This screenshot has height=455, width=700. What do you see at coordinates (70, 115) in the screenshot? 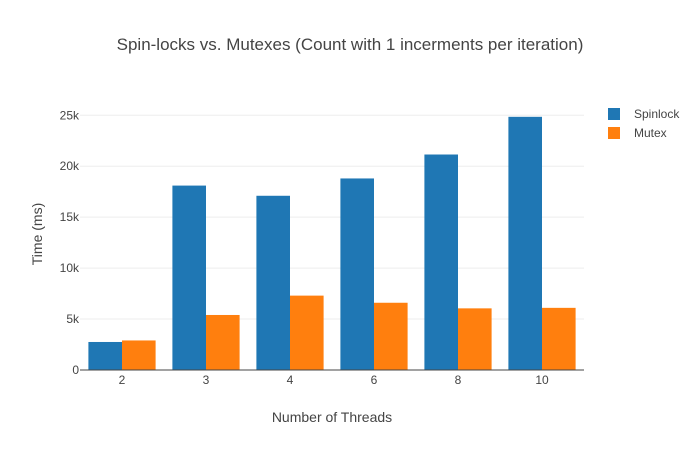
I see `y-tick-label: 25k` at bounding box center [70, 115].